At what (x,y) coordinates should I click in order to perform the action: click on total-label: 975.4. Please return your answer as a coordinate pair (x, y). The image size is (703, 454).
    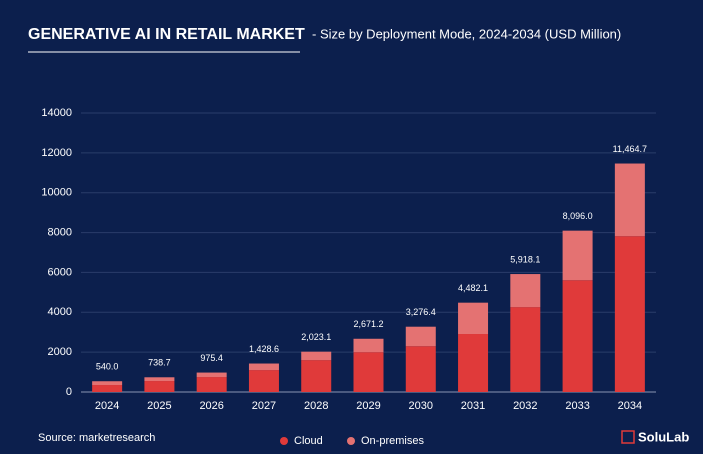
    Looking at the image, I should click on (211, 358).